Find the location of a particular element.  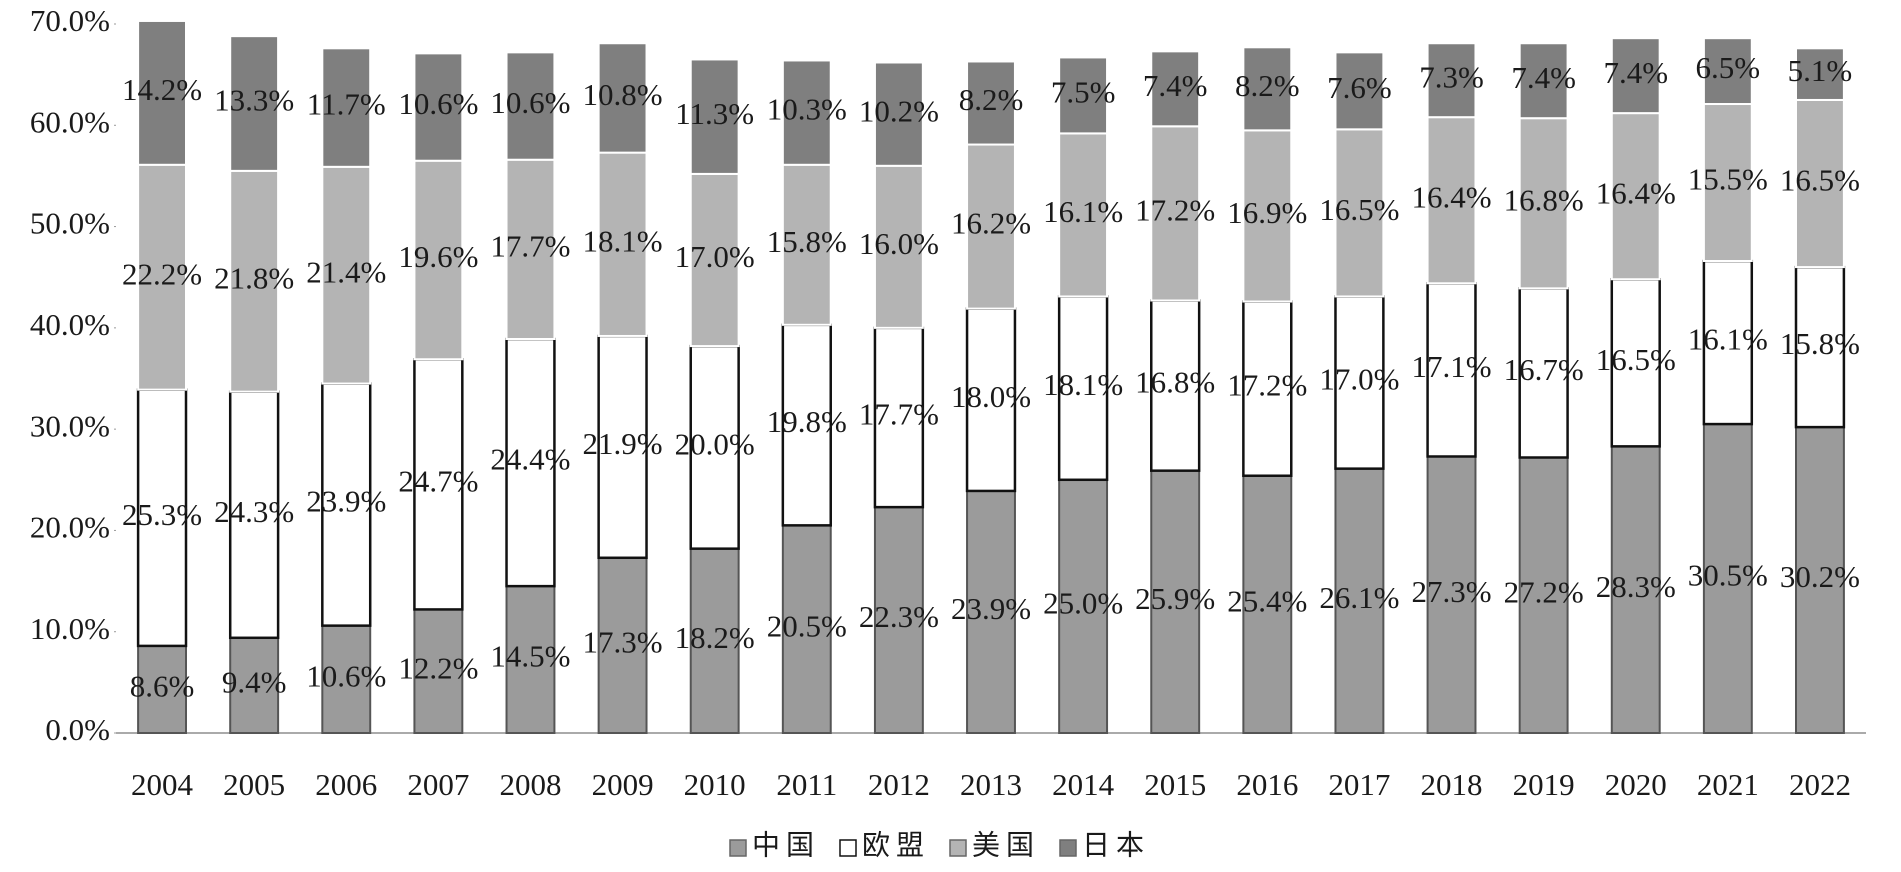

value-label: 28.3% is located at coordinates (1636, 586).